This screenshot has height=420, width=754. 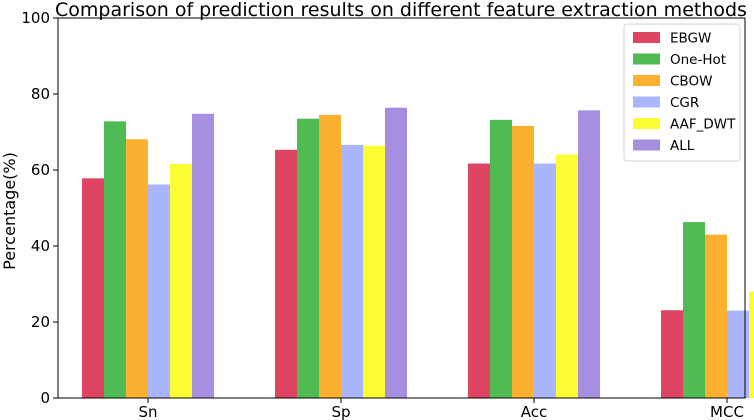 I want to click on legend-label-cbow: CBOW, so click(x=691, y=82).